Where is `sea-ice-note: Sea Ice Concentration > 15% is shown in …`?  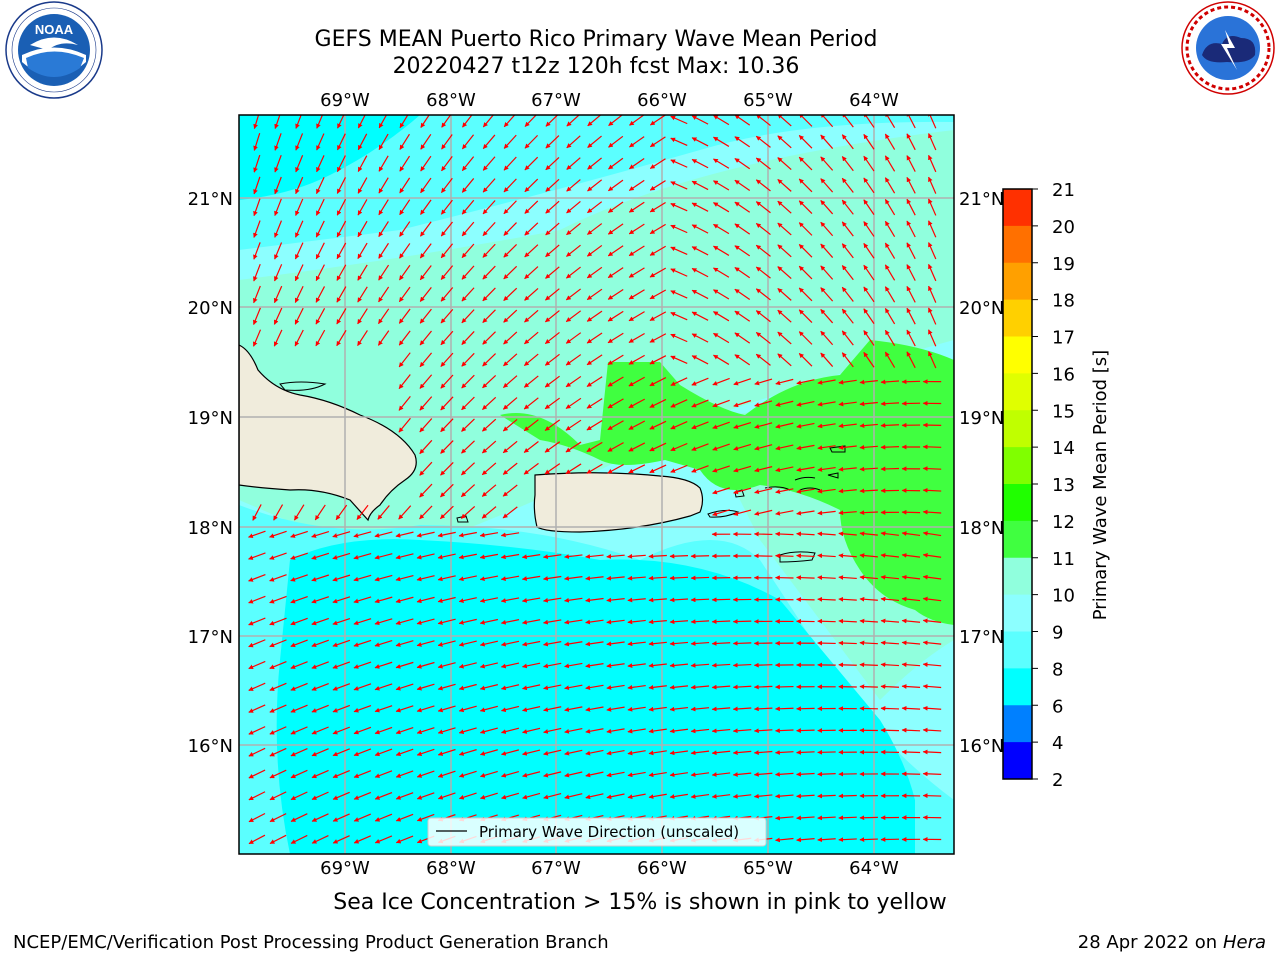 sea-ice-note: Sea Ice Concentration > 15% is shown in … is located at coordinates (640, 902).